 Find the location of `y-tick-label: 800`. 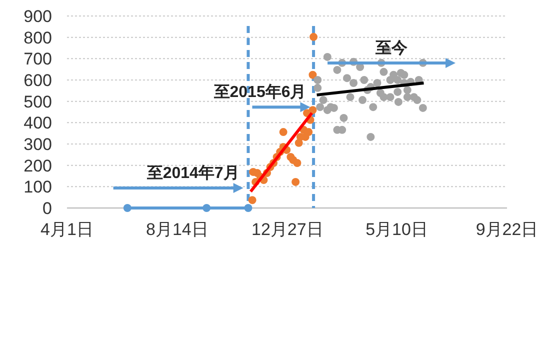

y-tick-label: 800 is located at coordinates (38, 38).